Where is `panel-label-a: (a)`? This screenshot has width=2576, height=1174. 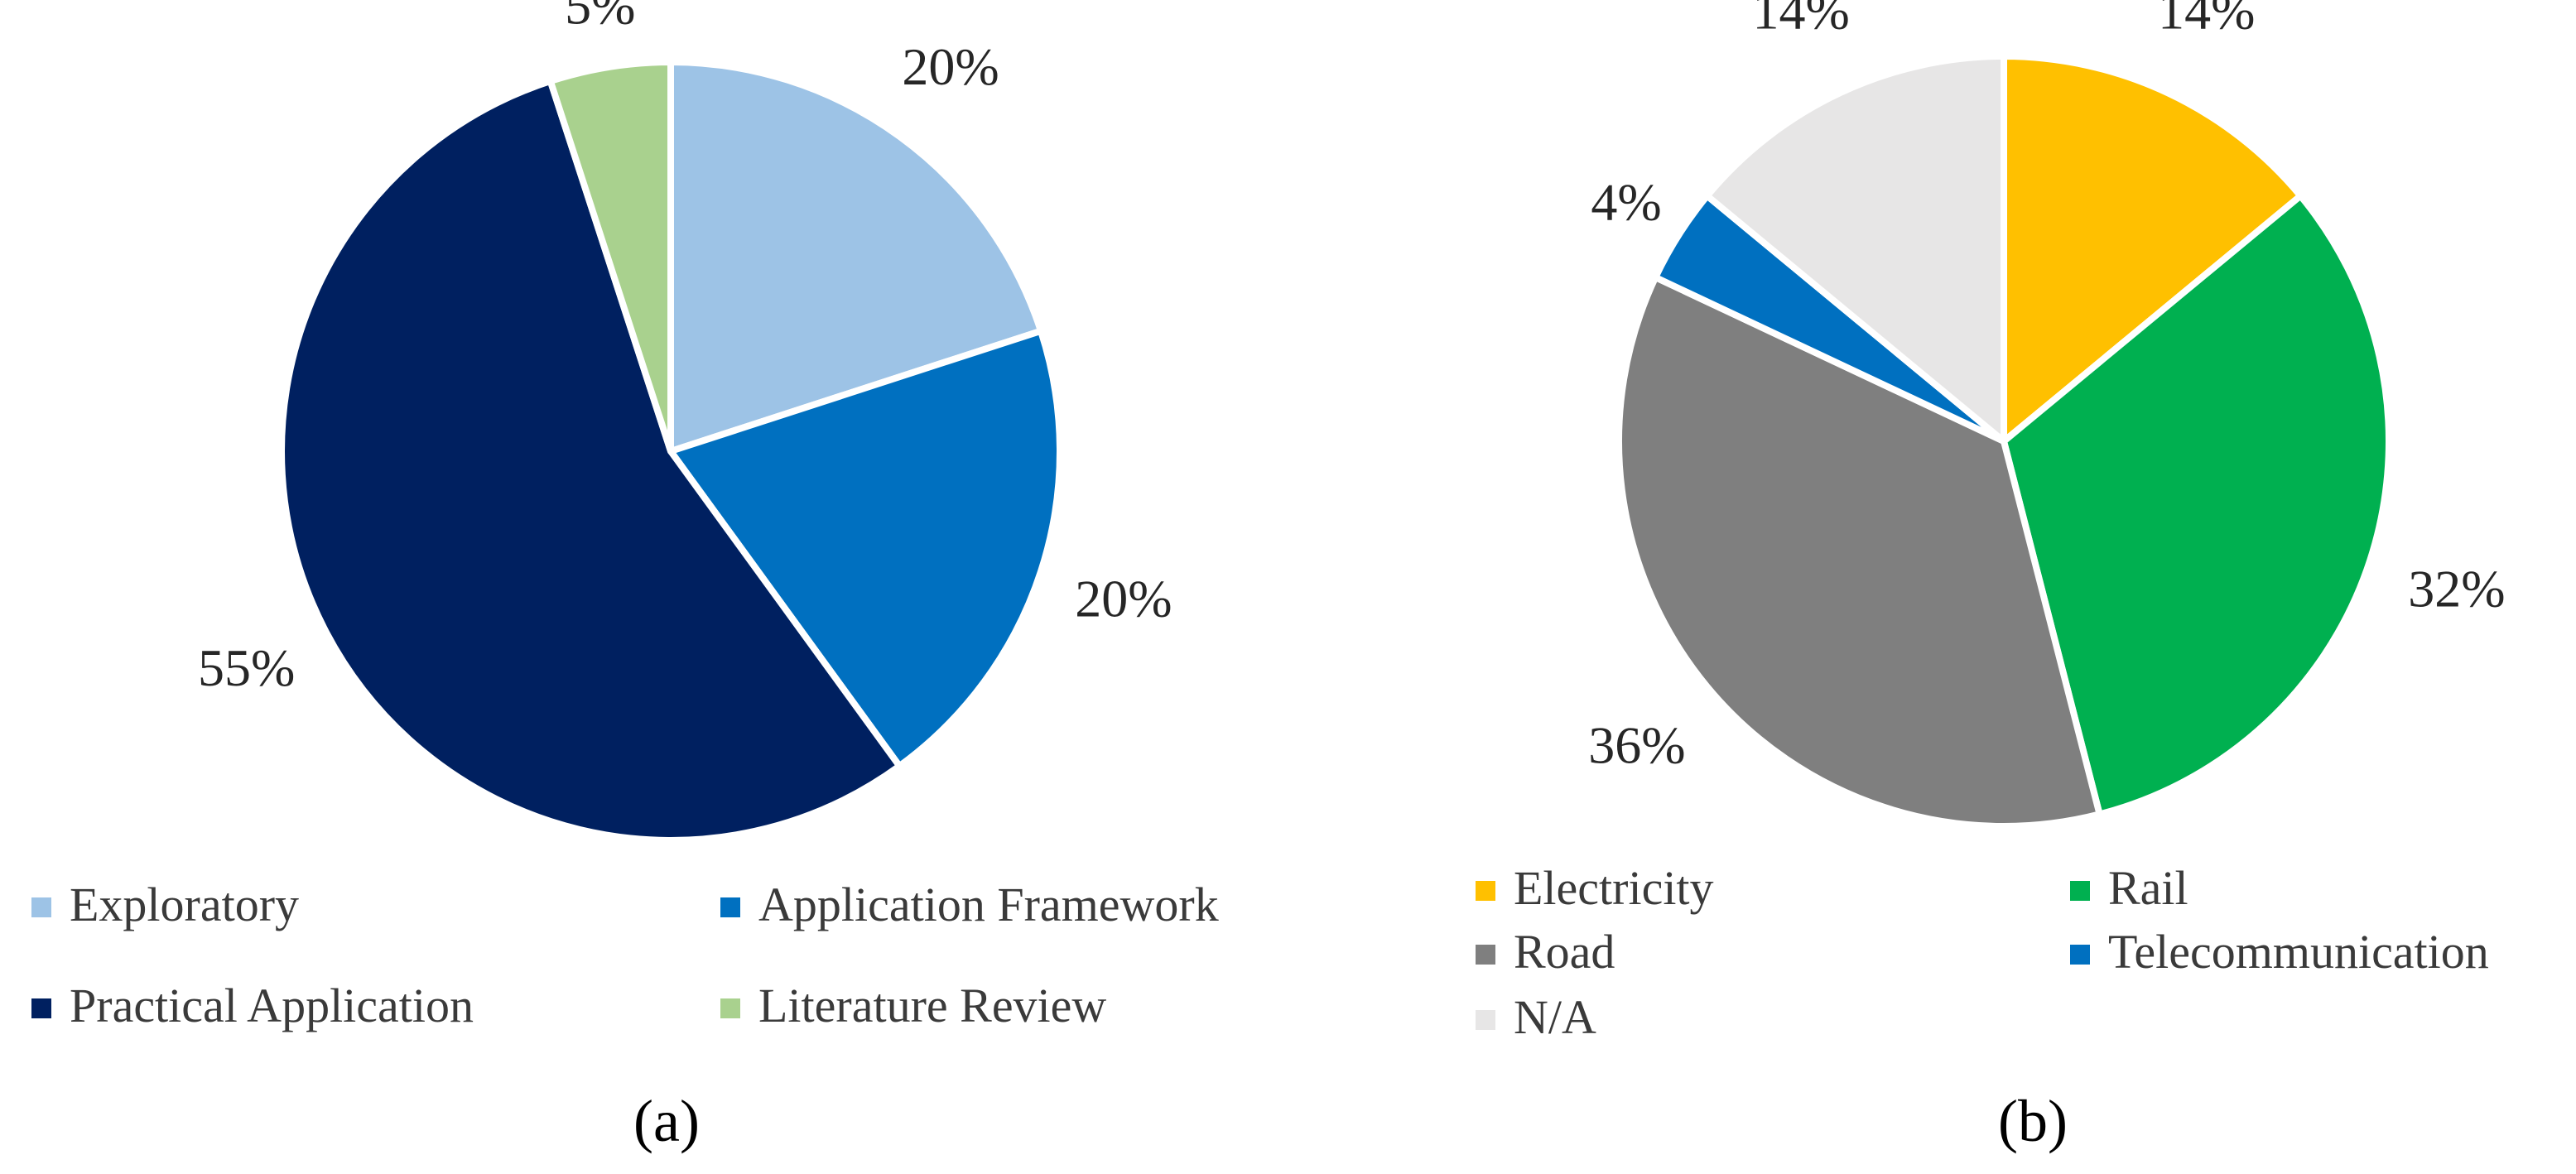
panel-label-a: (a) is located at coordinates (666, 1121).